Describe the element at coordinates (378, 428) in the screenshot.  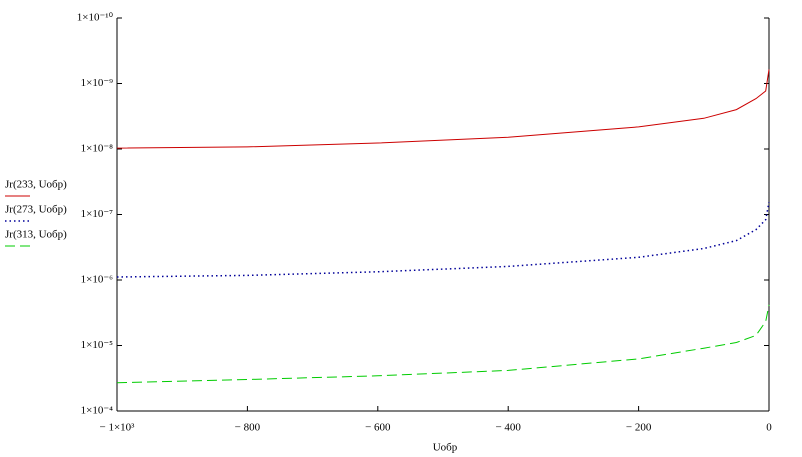
I see `x-tick-label: − 600` at that location.